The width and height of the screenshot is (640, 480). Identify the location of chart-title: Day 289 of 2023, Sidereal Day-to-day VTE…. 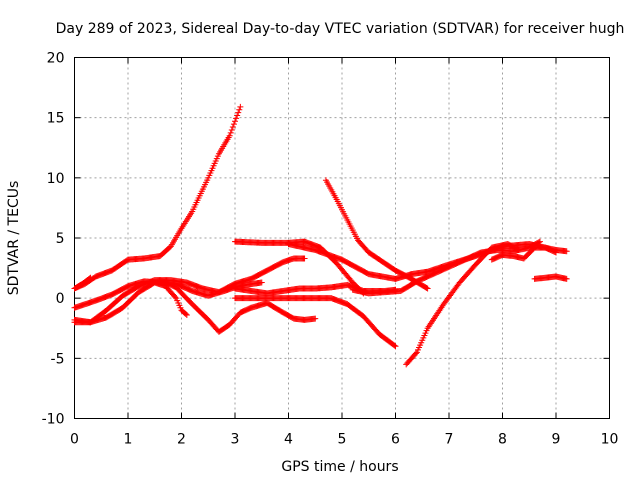
(340, 29).